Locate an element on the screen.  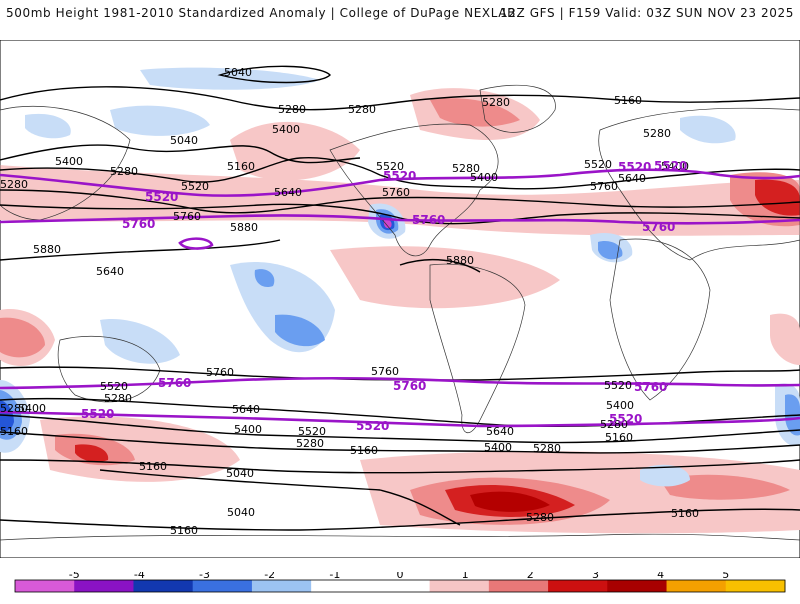
contour-5280-north is located at coordinates (400, 98).